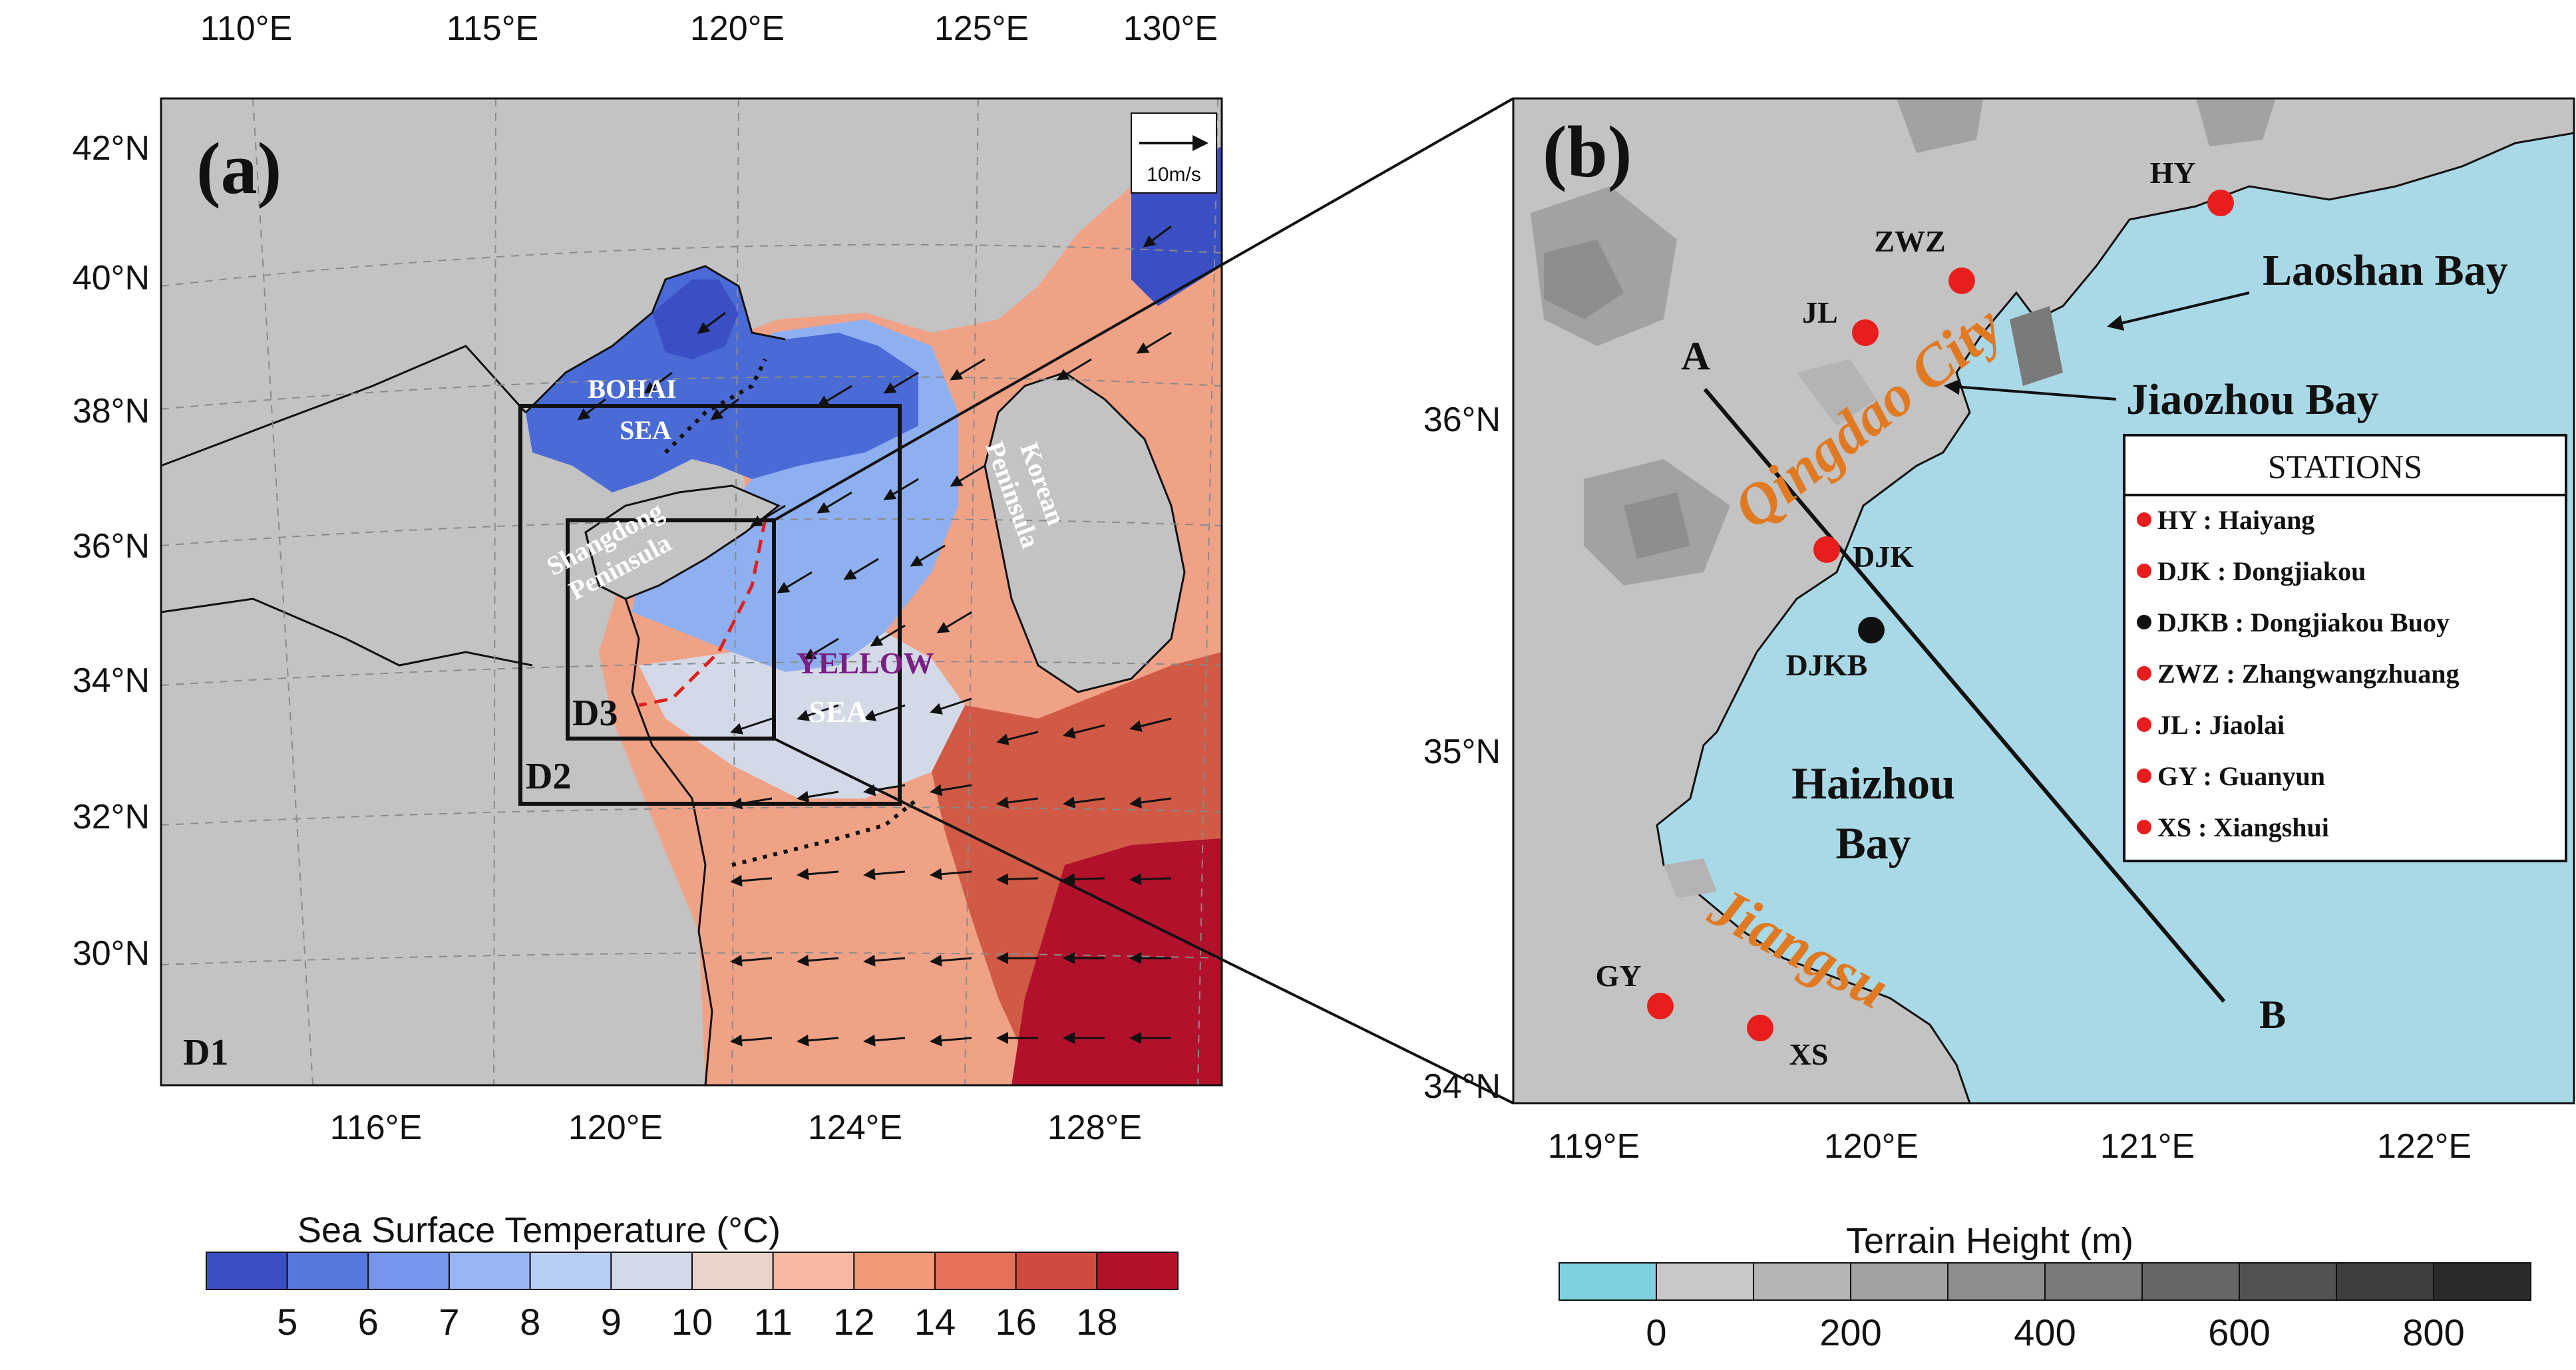 This screenshot has height=1370, width=2576. I want to click on lat-tick: 35°N, so click(1462, 752).